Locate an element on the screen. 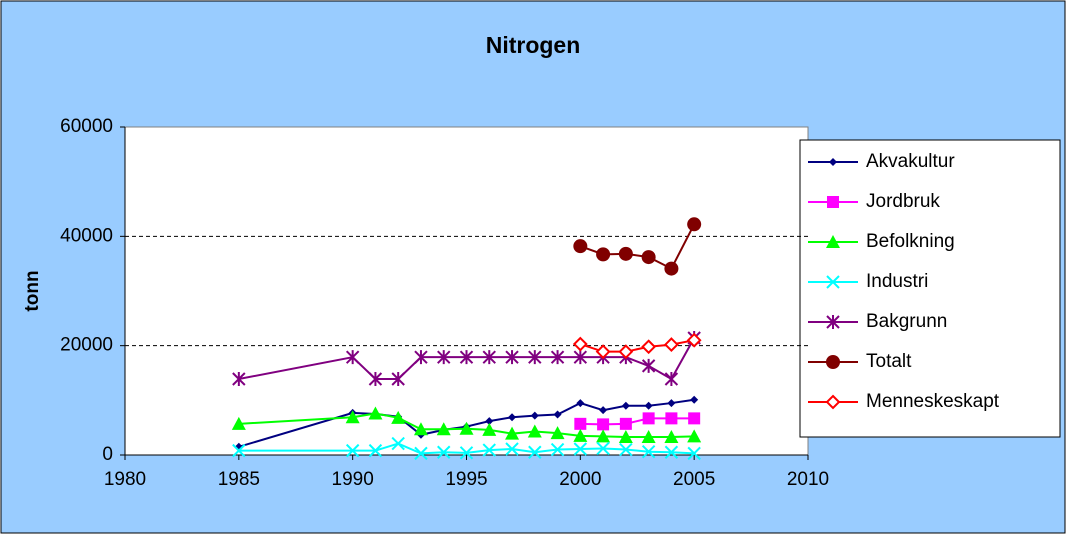  y-tick-label: 0 is located at coordinates (107, 454).